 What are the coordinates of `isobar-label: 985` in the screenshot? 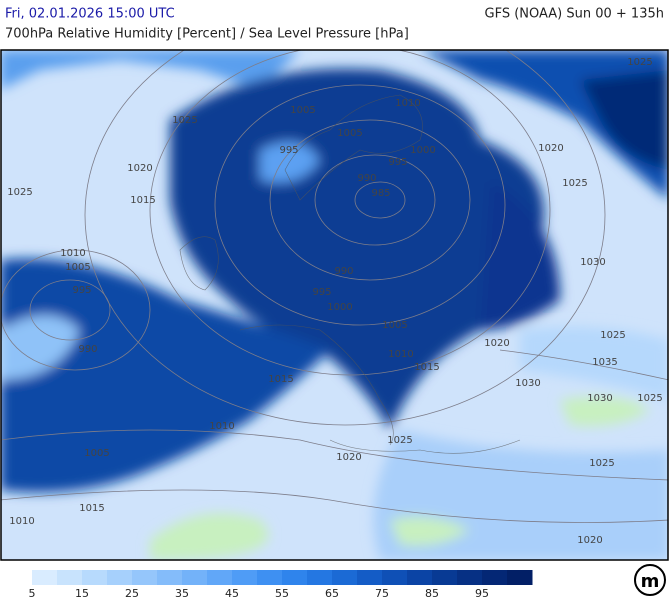 It's located at (380, 193).